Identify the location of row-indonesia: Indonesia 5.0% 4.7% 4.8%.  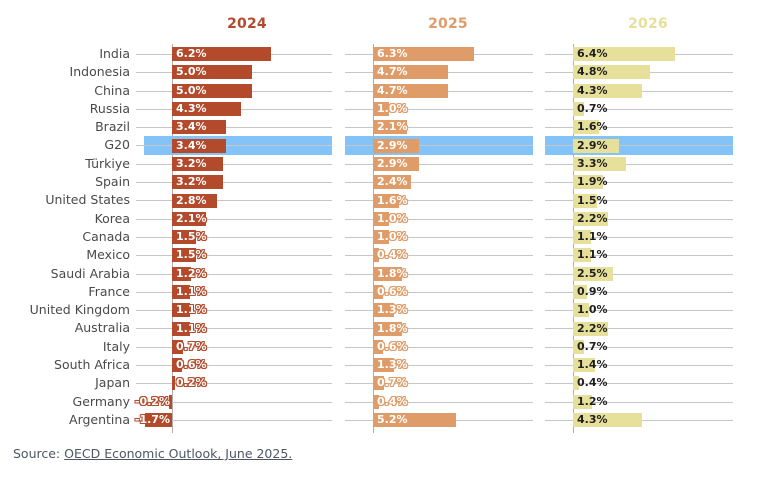
(385, 72).